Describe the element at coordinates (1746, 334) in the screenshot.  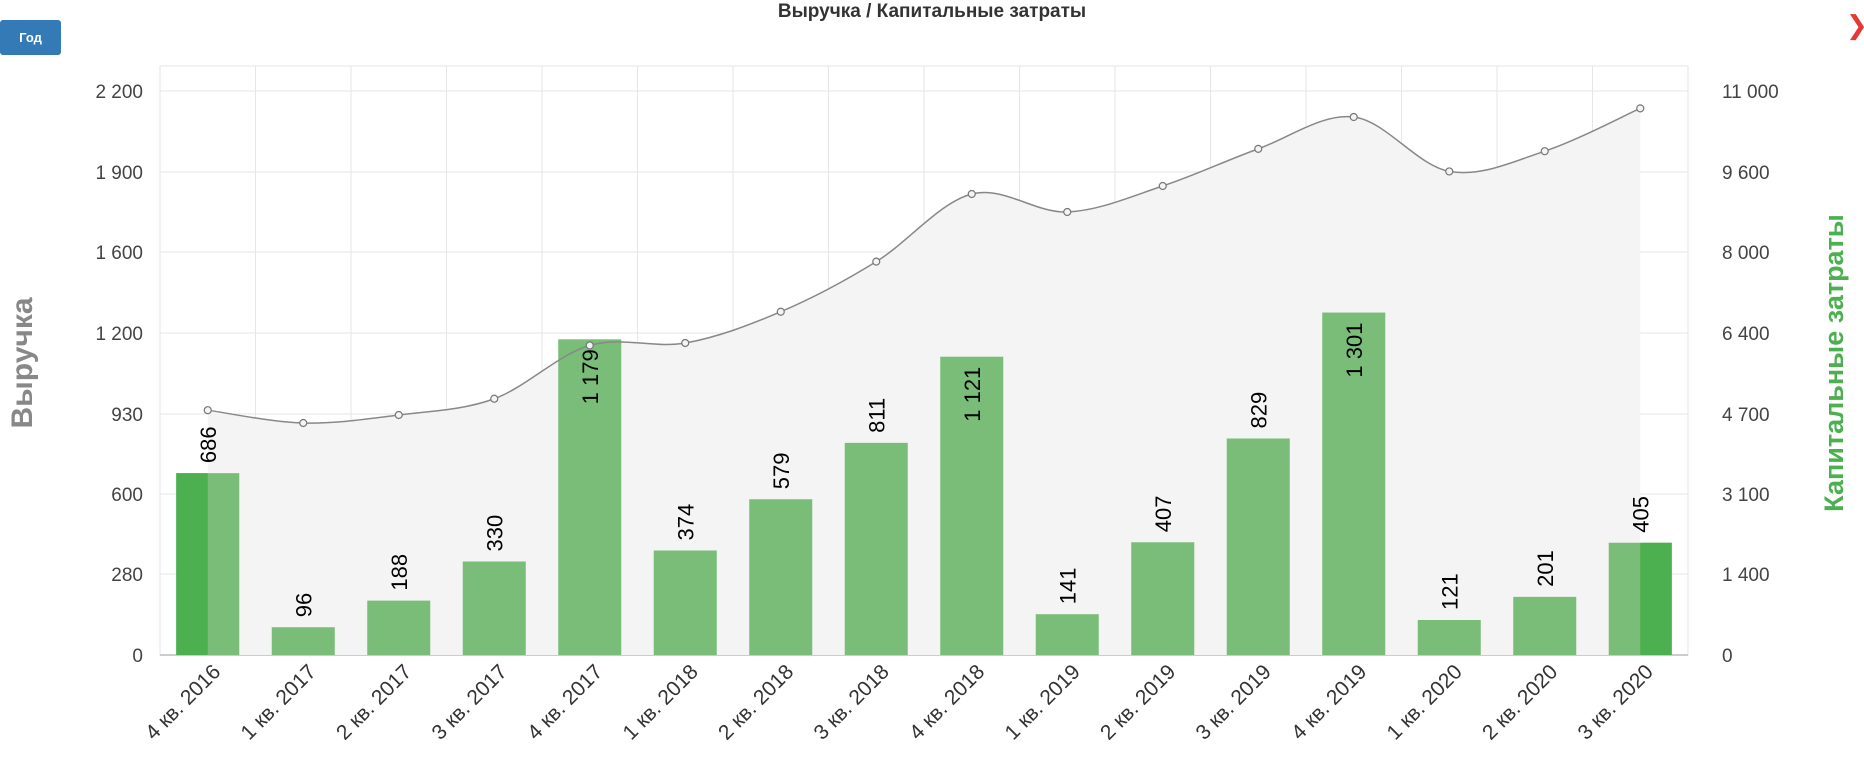
I see `right-tick-label: 6 400` at that location.